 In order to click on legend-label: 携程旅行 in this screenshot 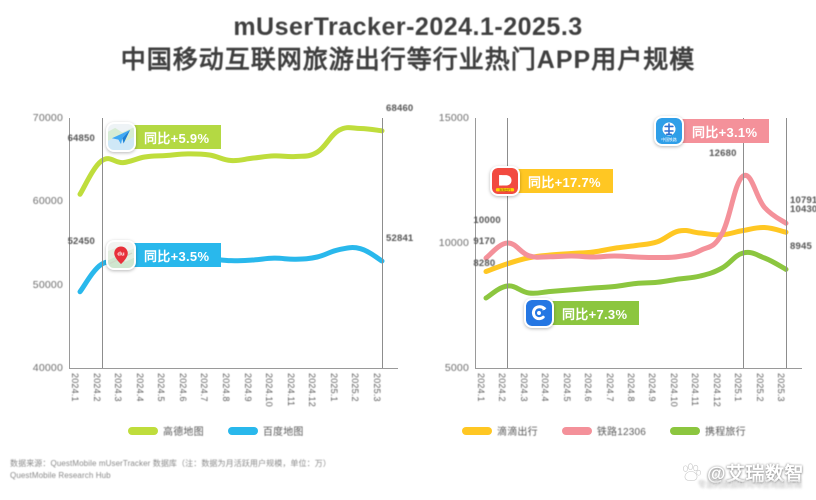, I will do `click(725, 432)`.